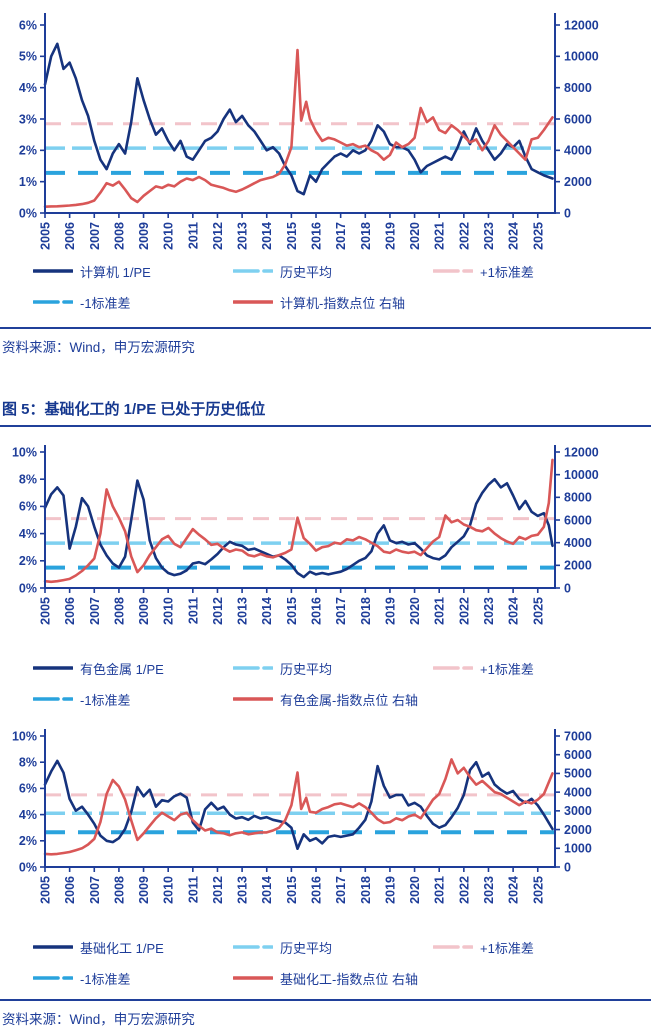 The width and height of the screenshot is (651, 1028). What do you see at coordinates (342, 303) in the screenshot?
I see `legend-label: 计算机-指数点位 右轴` at bounding box center [342, 303].